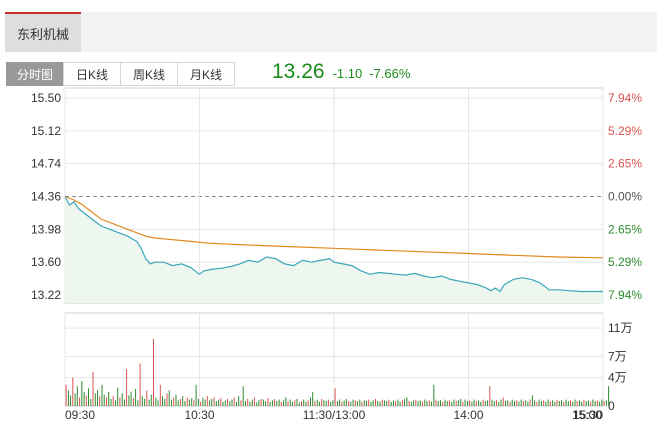 This screenshot has height=437, width=665. What do you see at coordinates (334, 227) in the screenshot?
I see `average-price-line` at bounding box center [334, 227].